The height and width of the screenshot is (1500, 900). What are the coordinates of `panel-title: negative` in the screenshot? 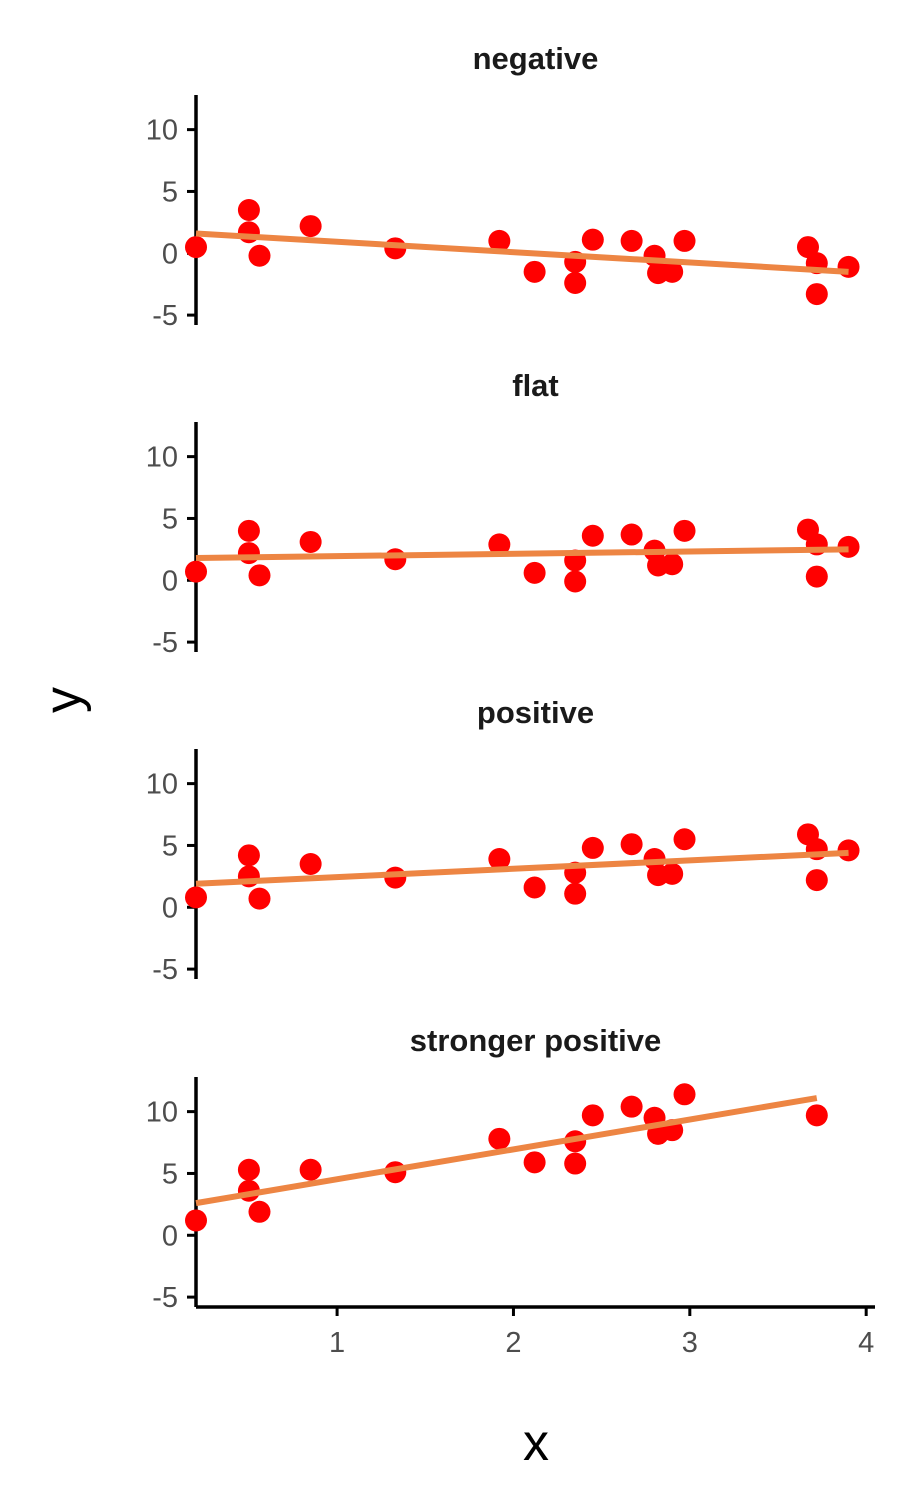 It's located at (536, 58).